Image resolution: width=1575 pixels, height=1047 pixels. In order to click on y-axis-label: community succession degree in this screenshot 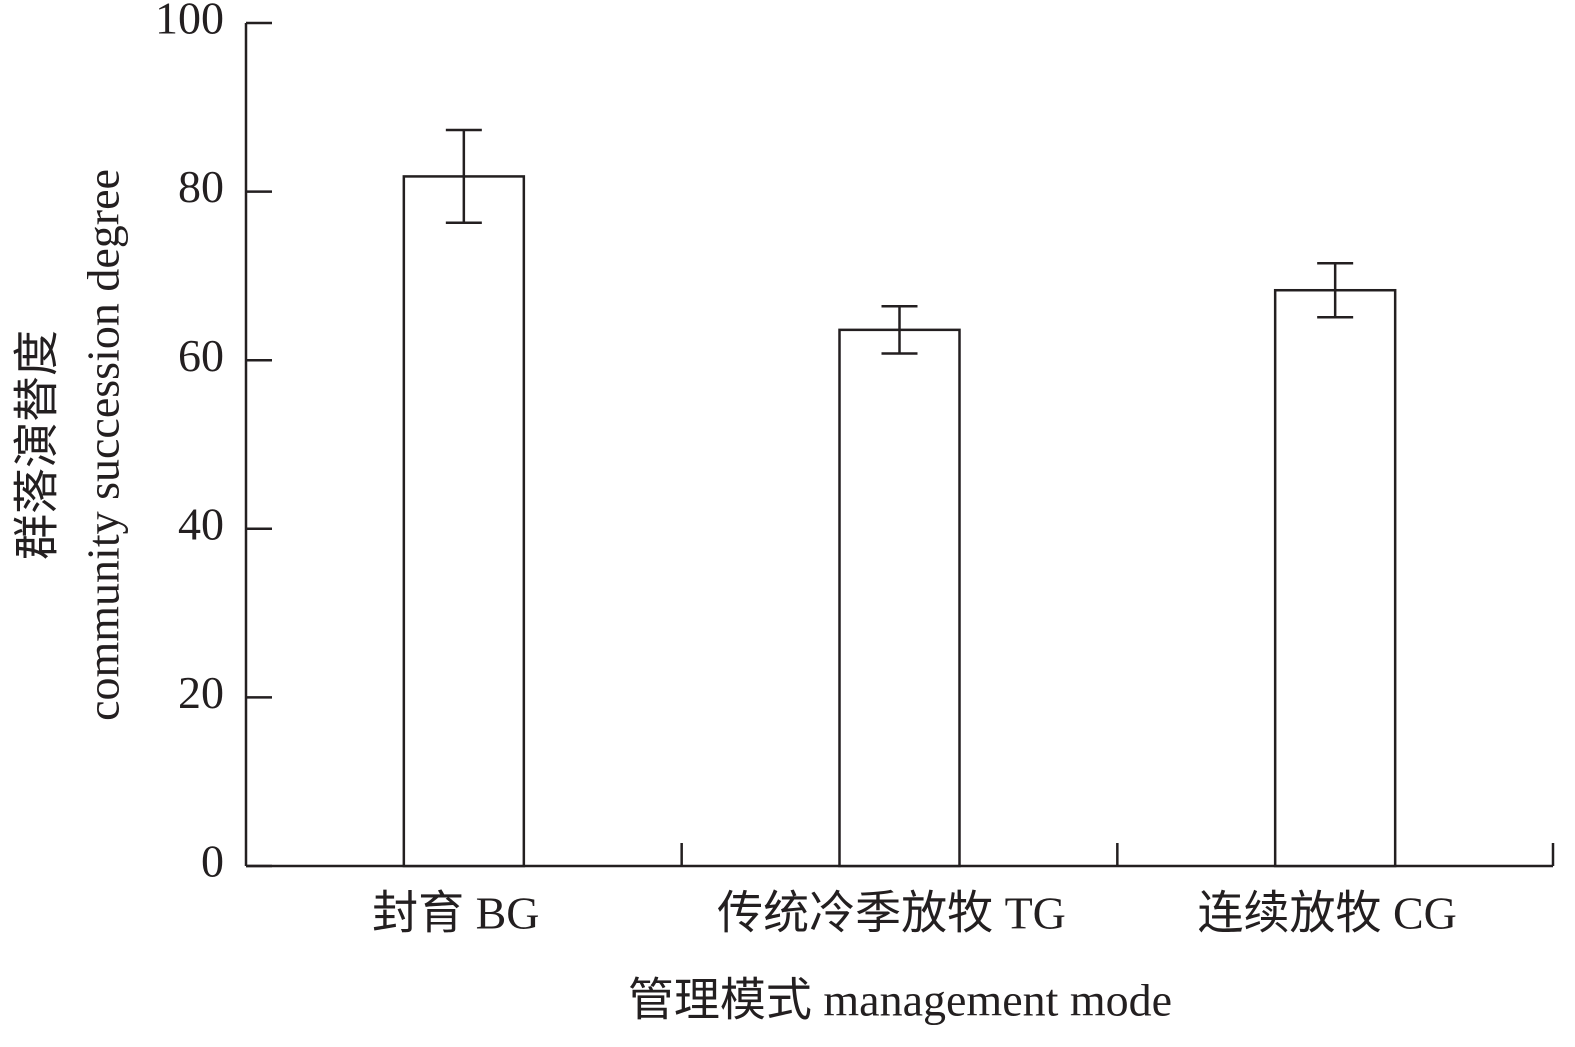, I will do `click(103, 445)`.